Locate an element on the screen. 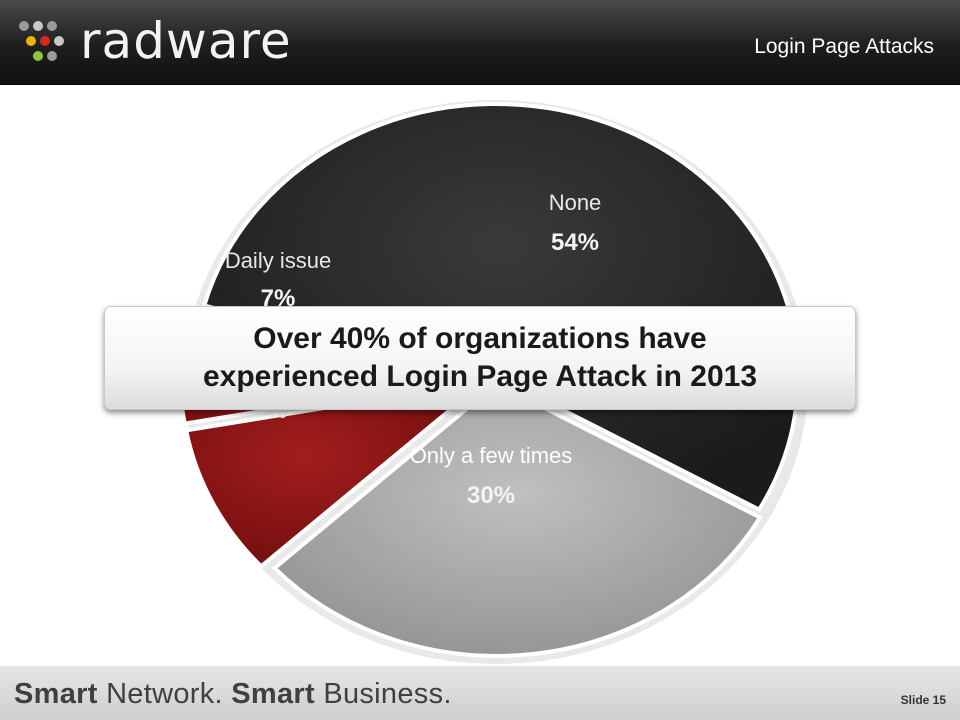 The height and width of the screenshot is (720, 960). slice-value-label: 30% is located at coordinates (491, 495).